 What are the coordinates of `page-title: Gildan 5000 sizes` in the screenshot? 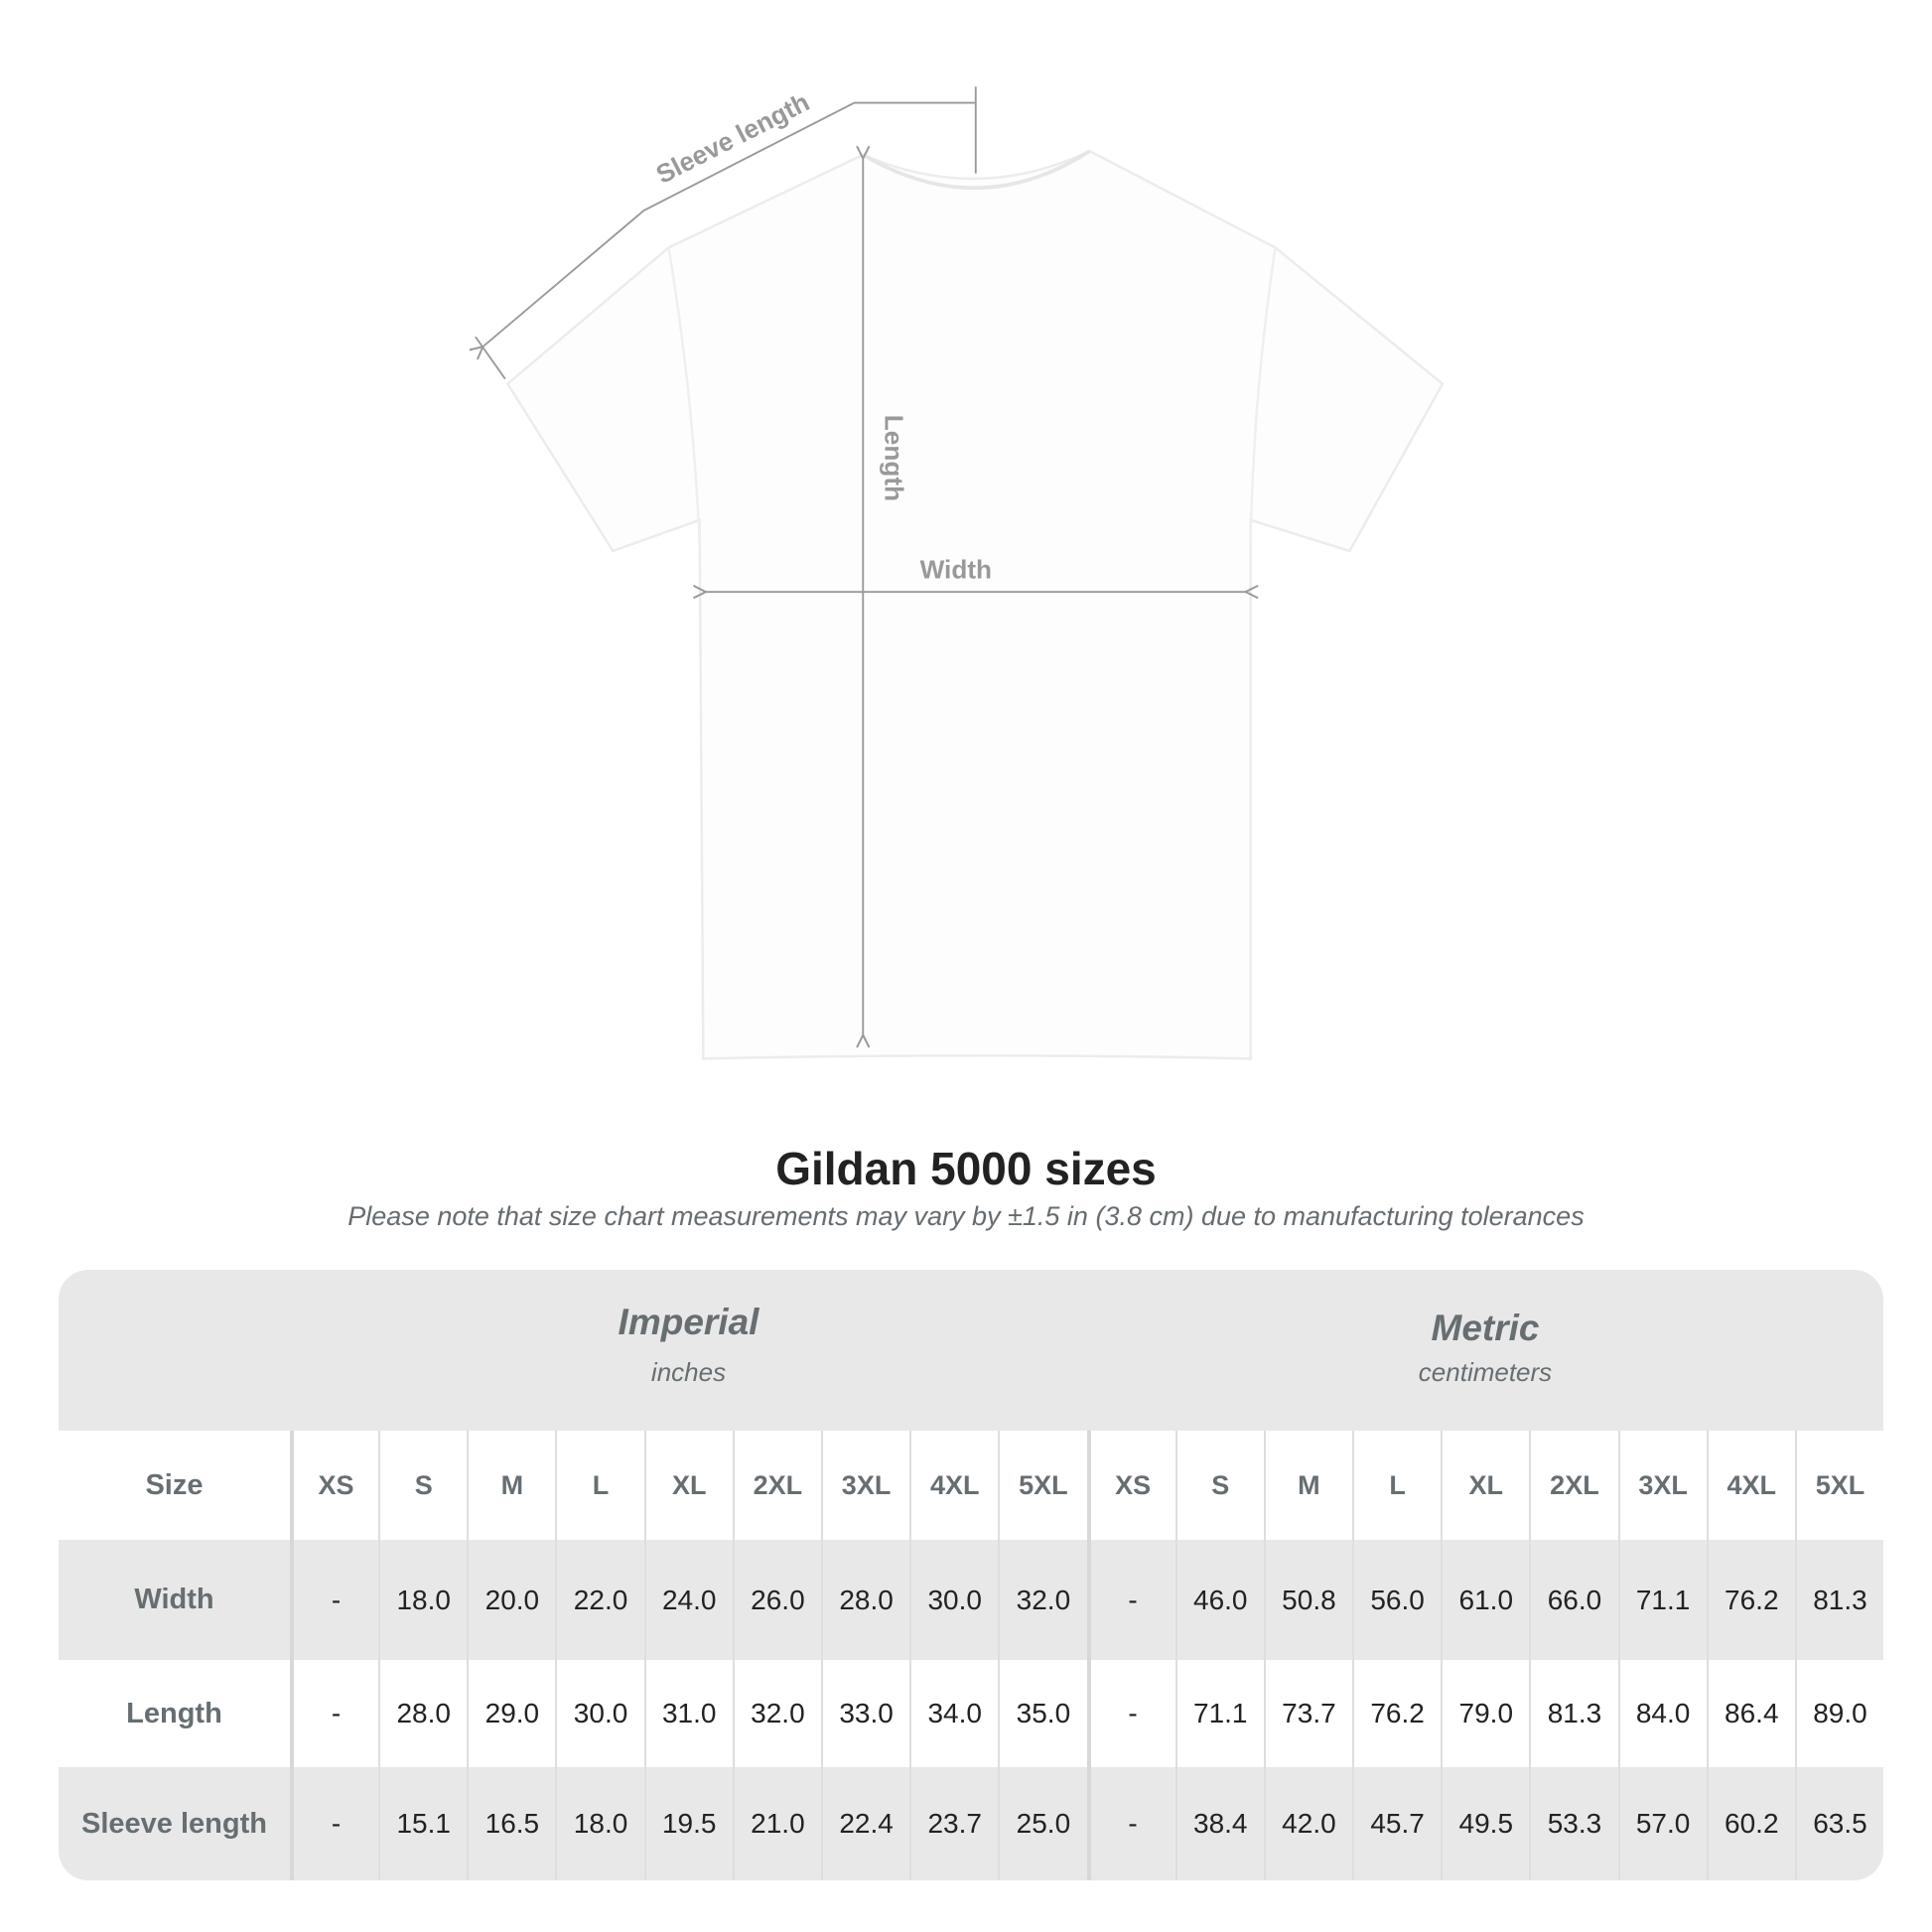 It's located at (966, 1168).